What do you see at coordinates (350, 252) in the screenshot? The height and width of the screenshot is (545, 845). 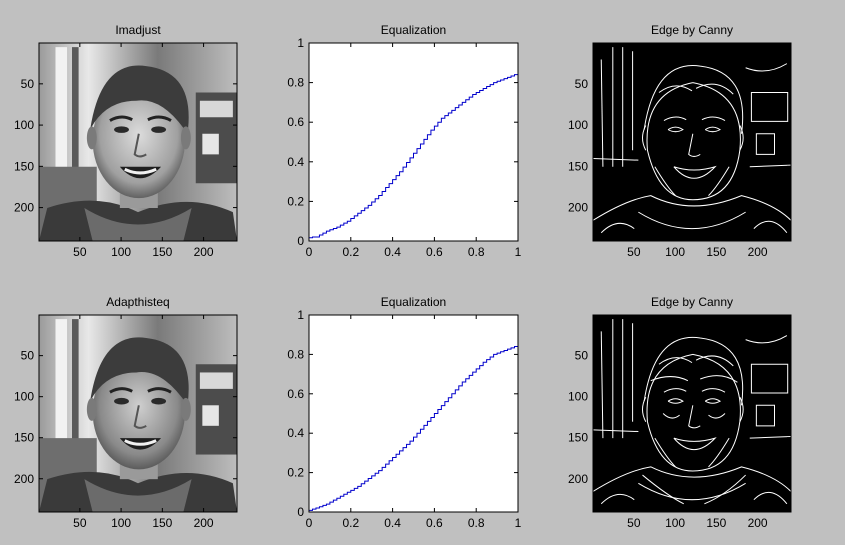 I see `x-tick-label: 0.2` at bounding box center [350, 252].